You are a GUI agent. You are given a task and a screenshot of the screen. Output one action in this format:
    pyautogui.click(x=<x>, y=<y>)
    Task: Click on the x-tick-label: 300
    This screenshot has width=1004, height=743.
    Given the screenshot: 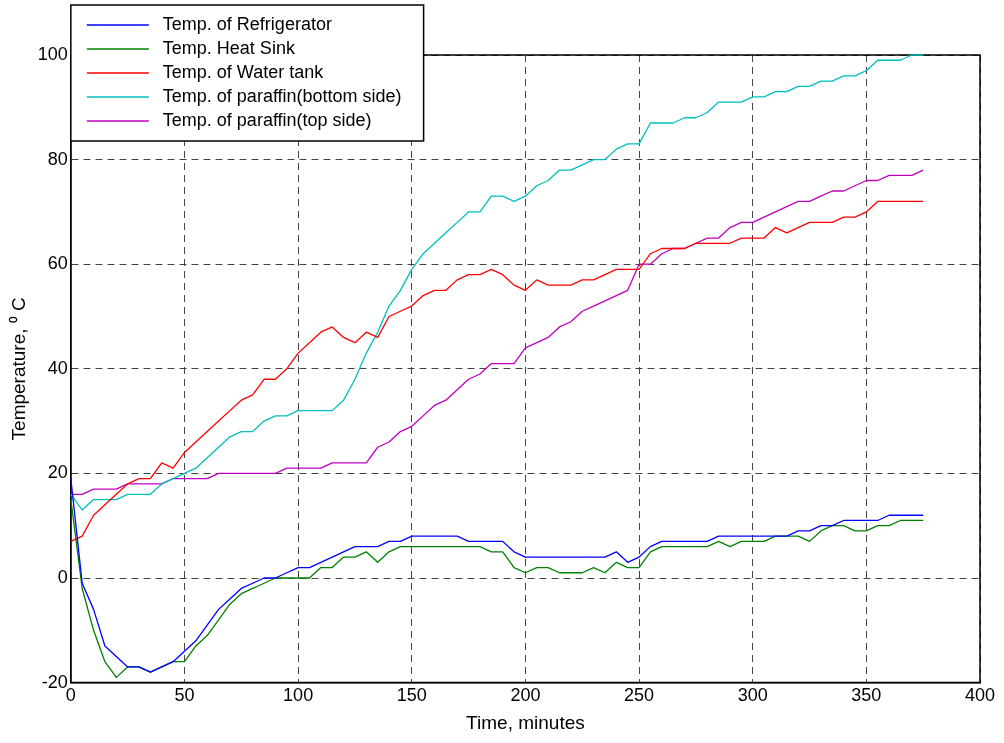 What is the action you would take?
    pyautogui.click(x=752, y=695)
    